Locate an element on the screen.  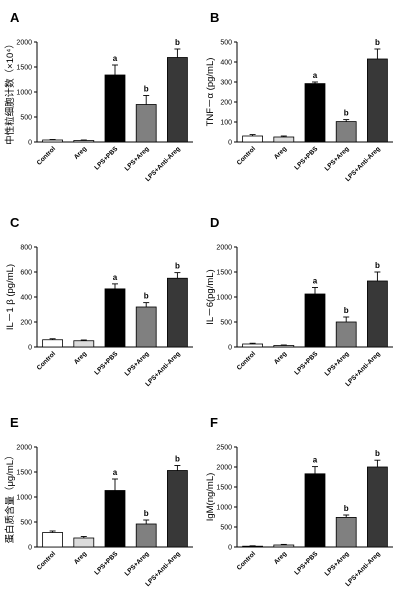
panel-label-c: C is located at coordinates (15, 222).